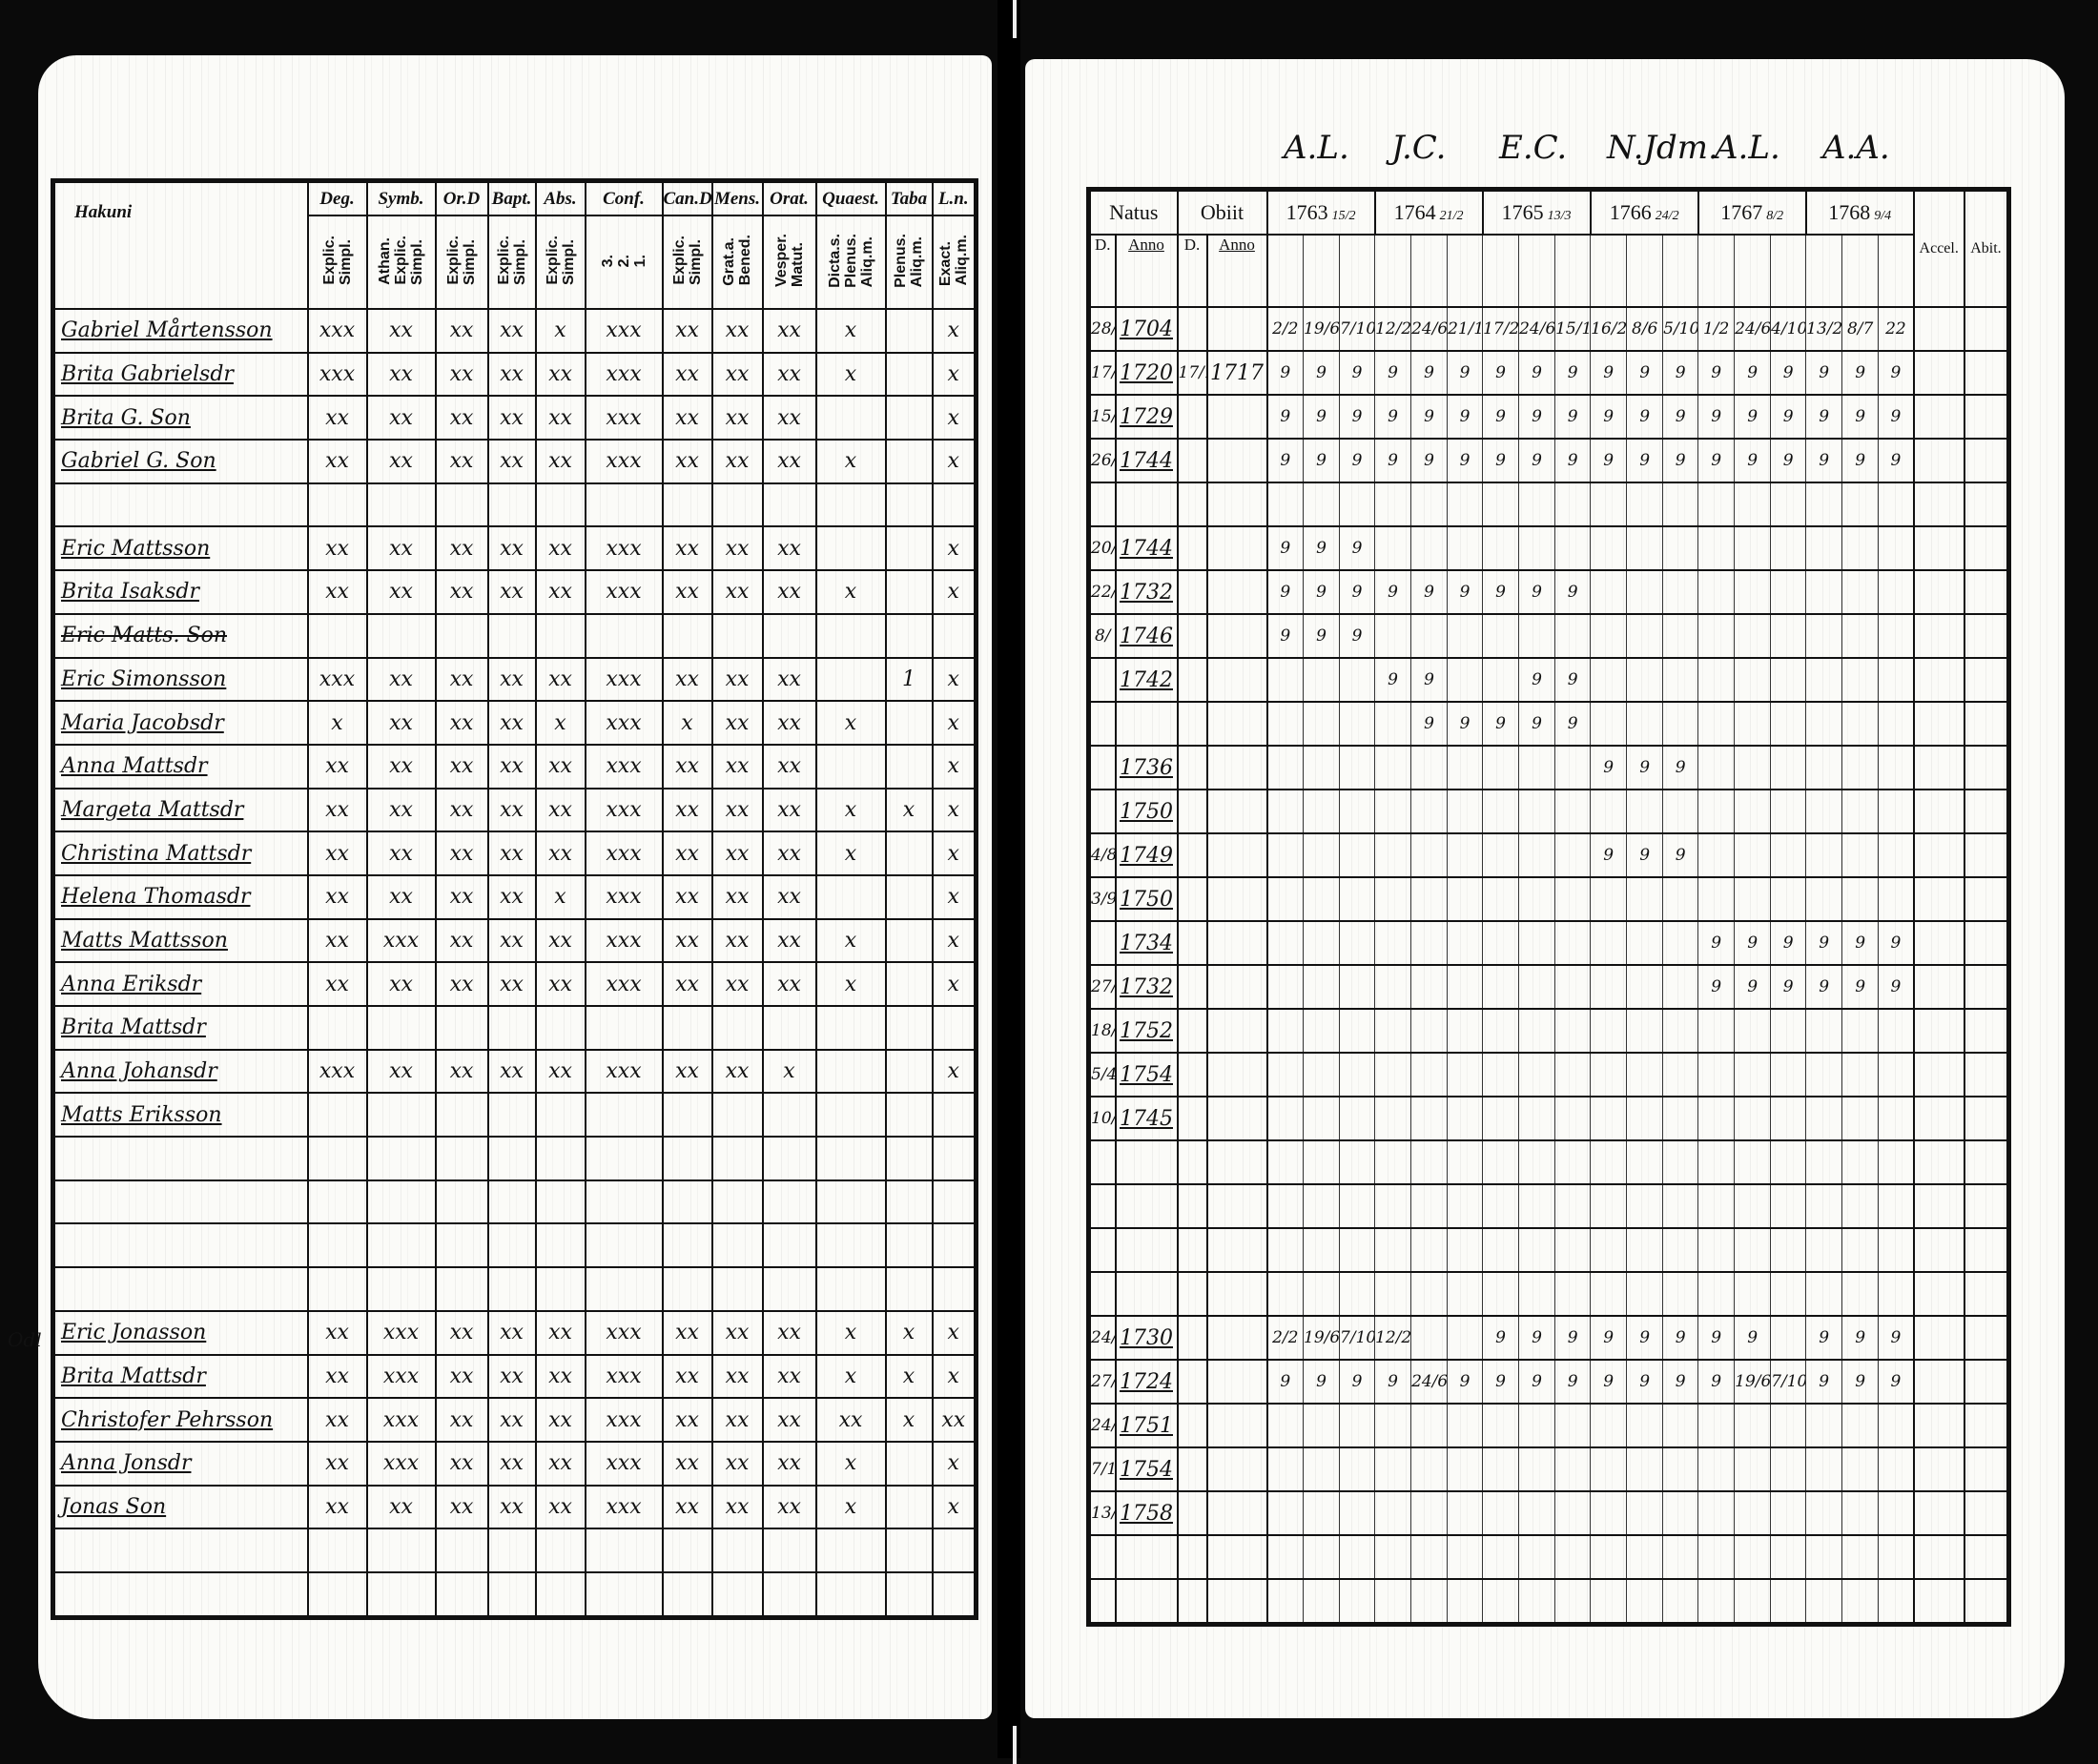 This screenshot has height=1764, width=2098. Describe the element at coordinates (514, 592) in the screenshot. I see `table-row: Brita Isaksdr xx xx xx xx xx xxx xx xx xx x x` at that location.